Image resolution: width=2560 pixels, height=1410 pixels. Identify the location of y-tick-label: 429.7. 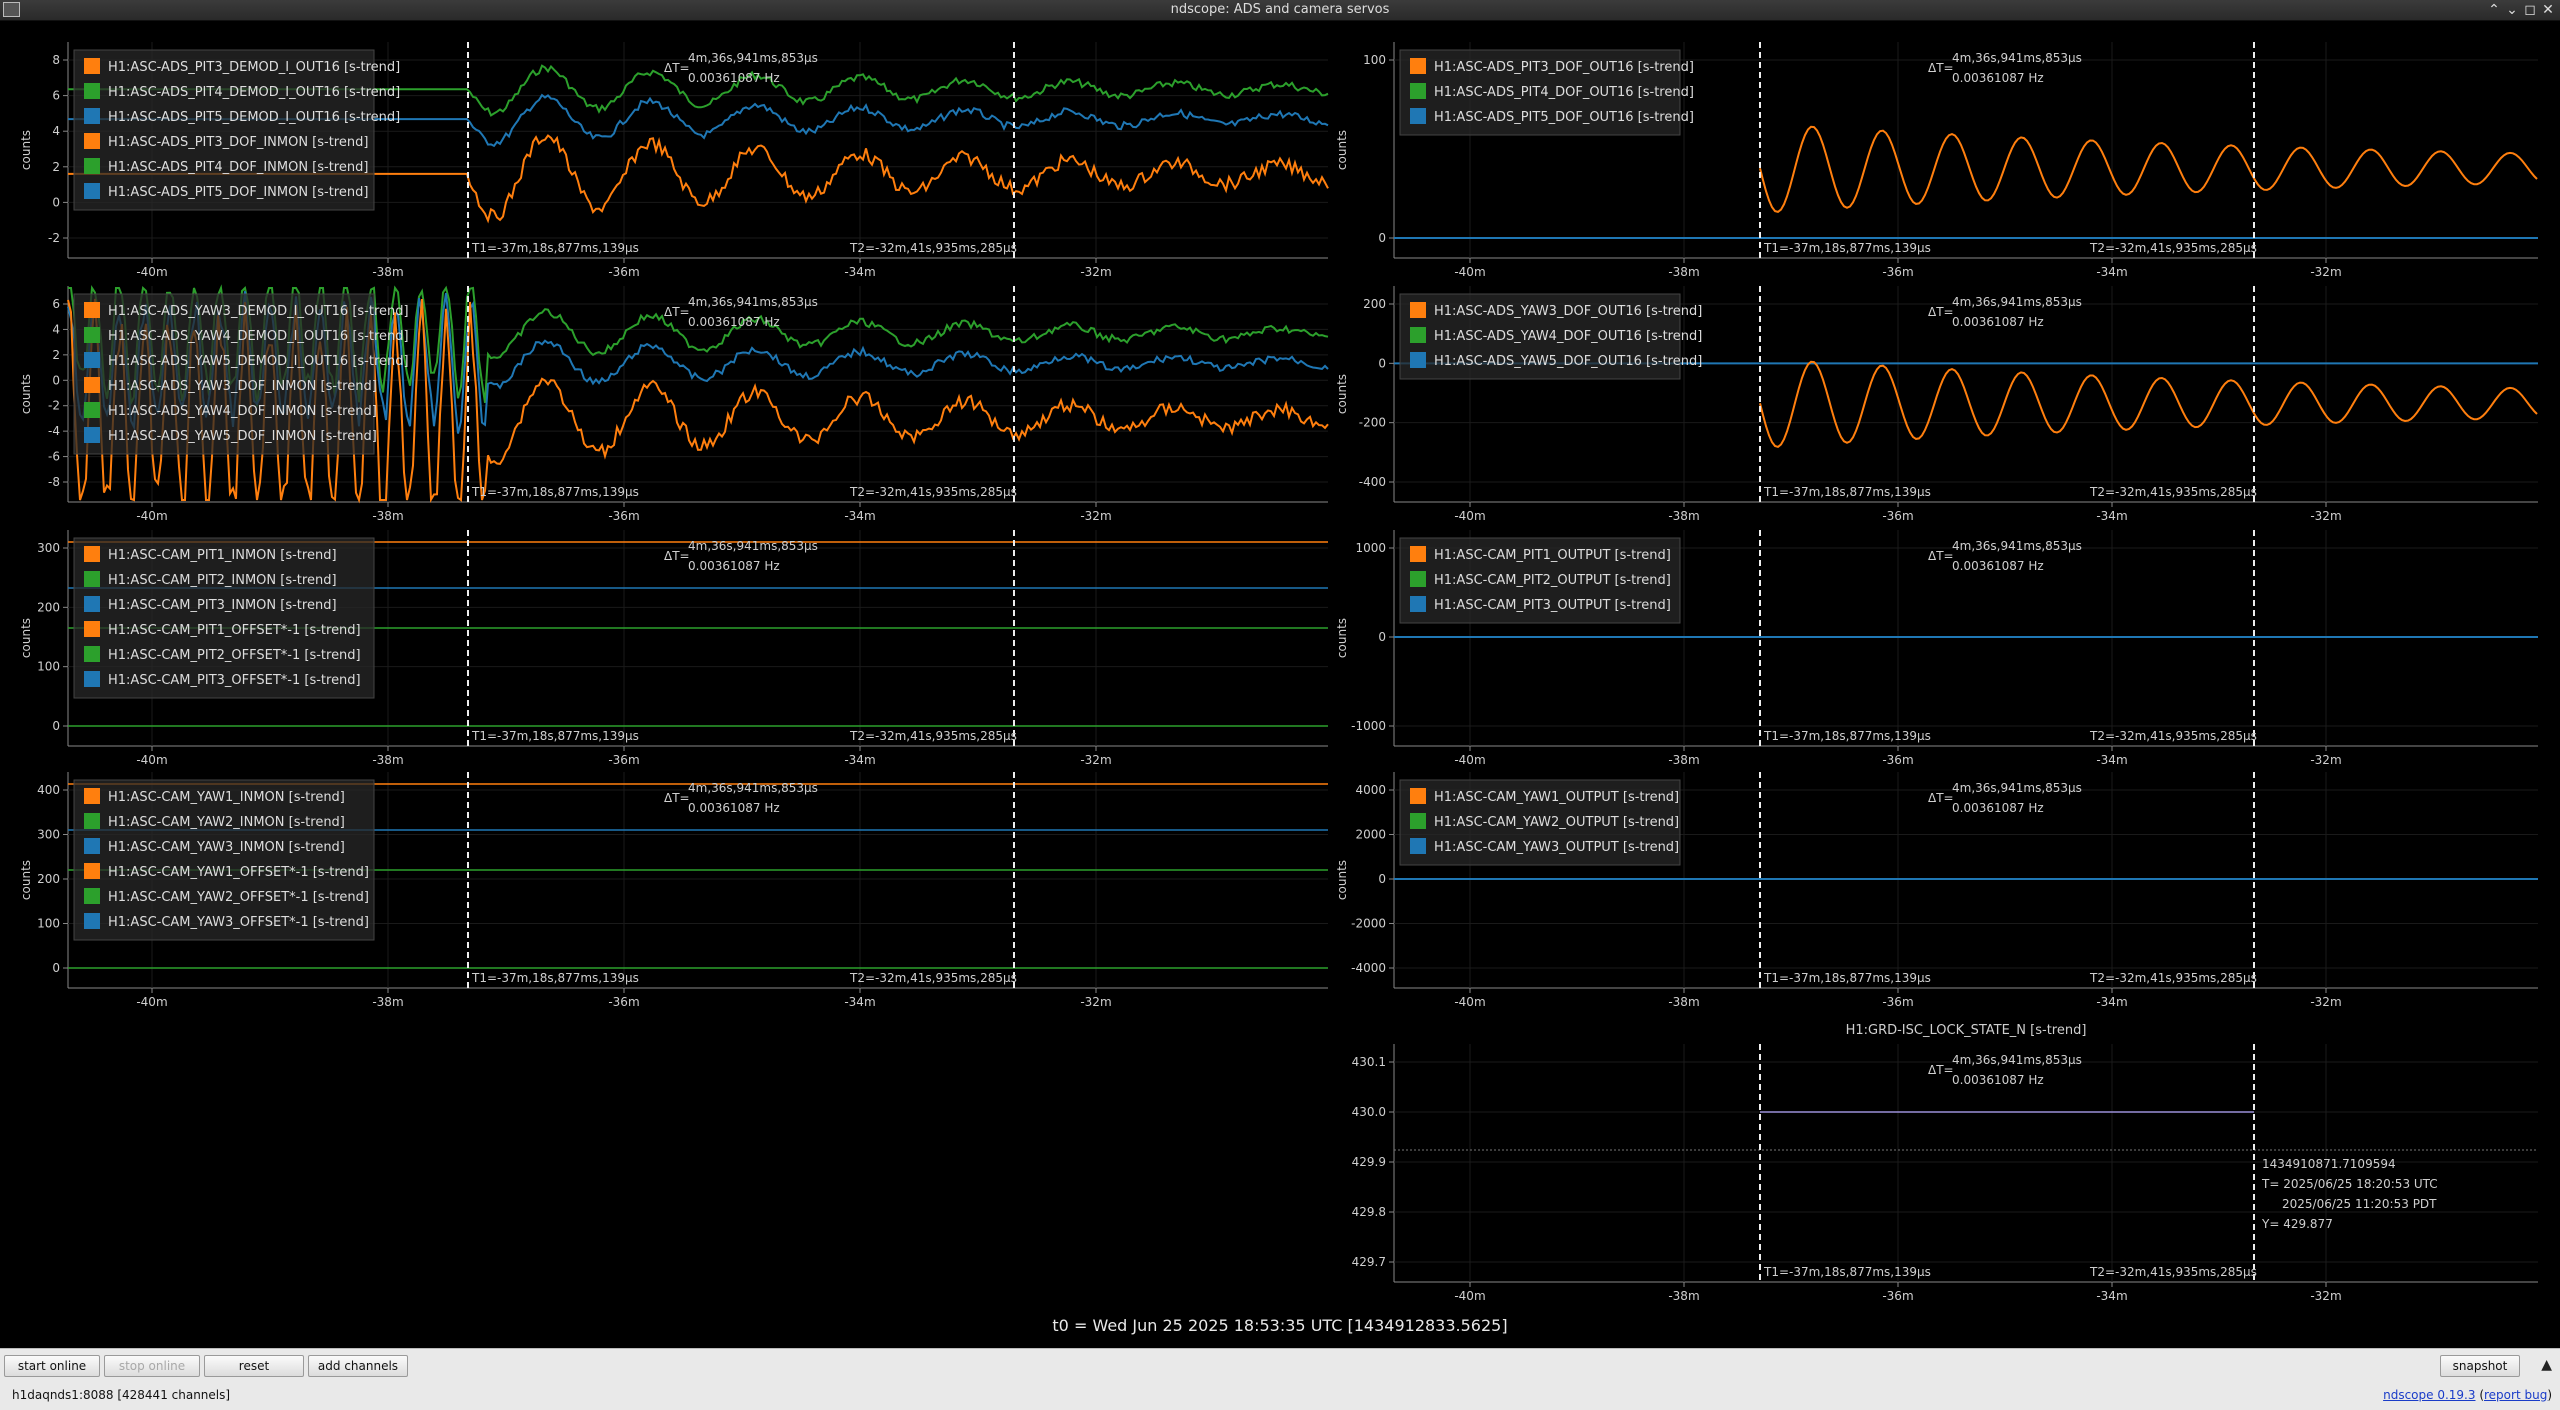
(1369, 1262).